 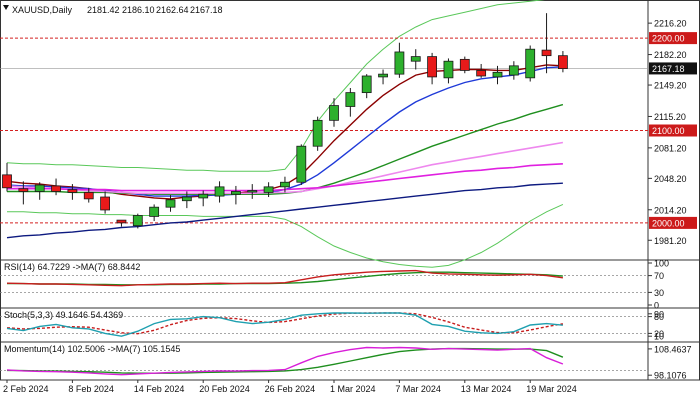 What do you see at coordinates (661, 264) in the screenshot?
I see `rsi-tick-label-0: 100` at bounding box center [661, 264].